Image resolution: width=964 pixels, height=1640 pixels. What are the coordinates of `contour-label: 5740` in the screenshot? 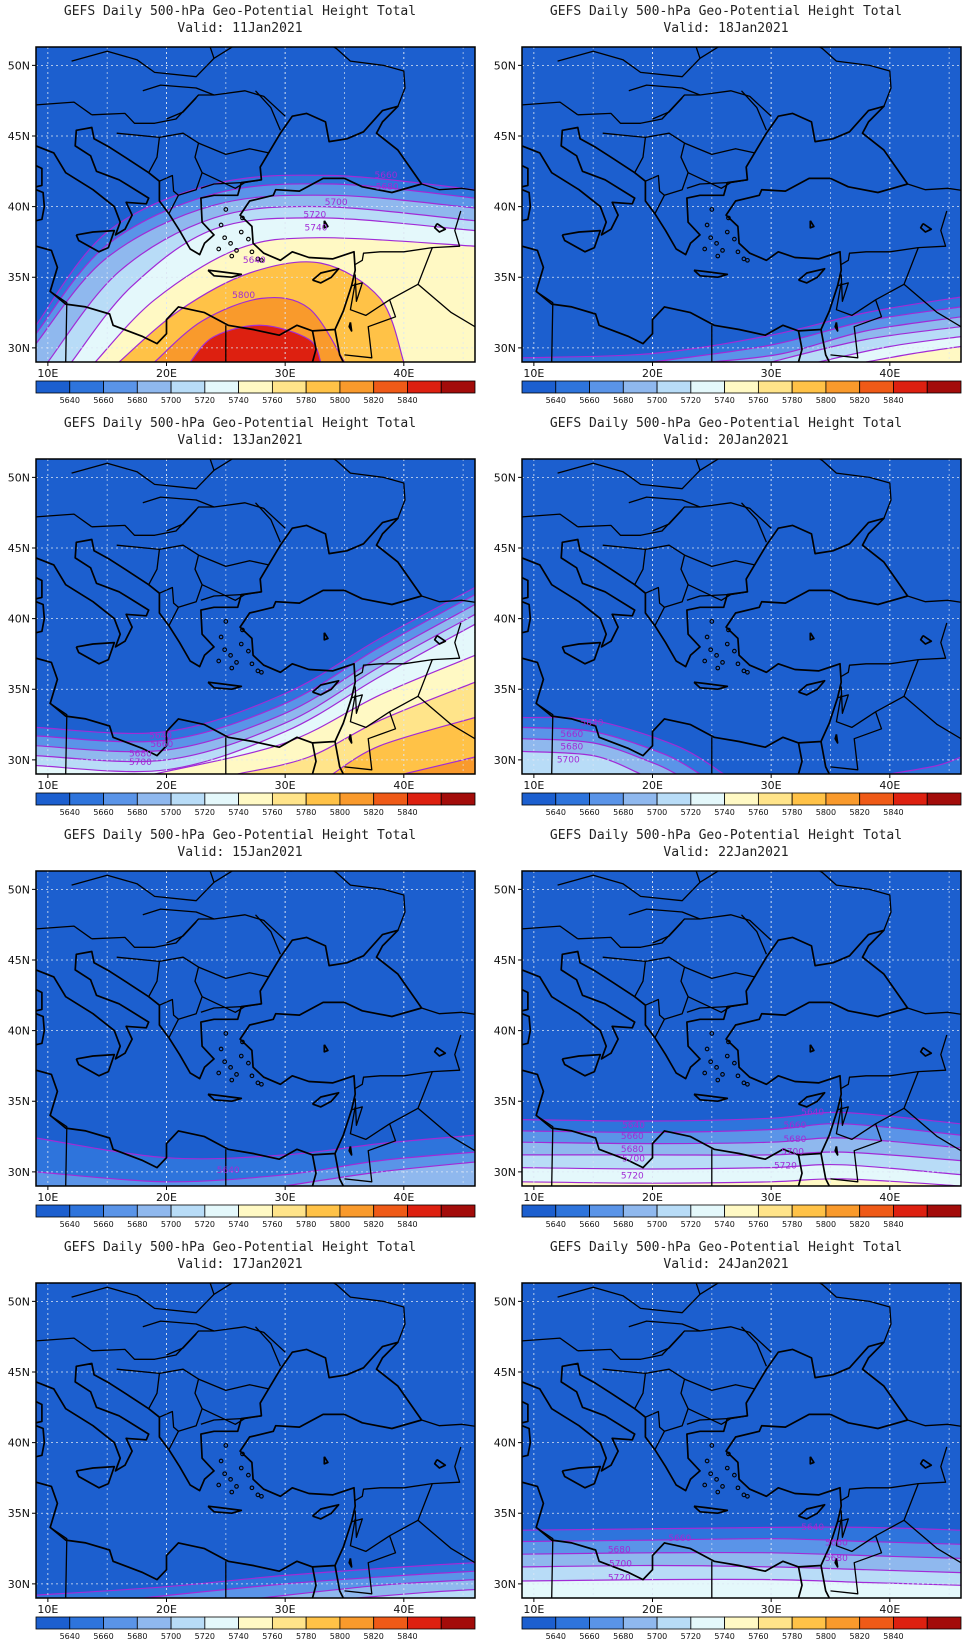 It's located at (316, 228).